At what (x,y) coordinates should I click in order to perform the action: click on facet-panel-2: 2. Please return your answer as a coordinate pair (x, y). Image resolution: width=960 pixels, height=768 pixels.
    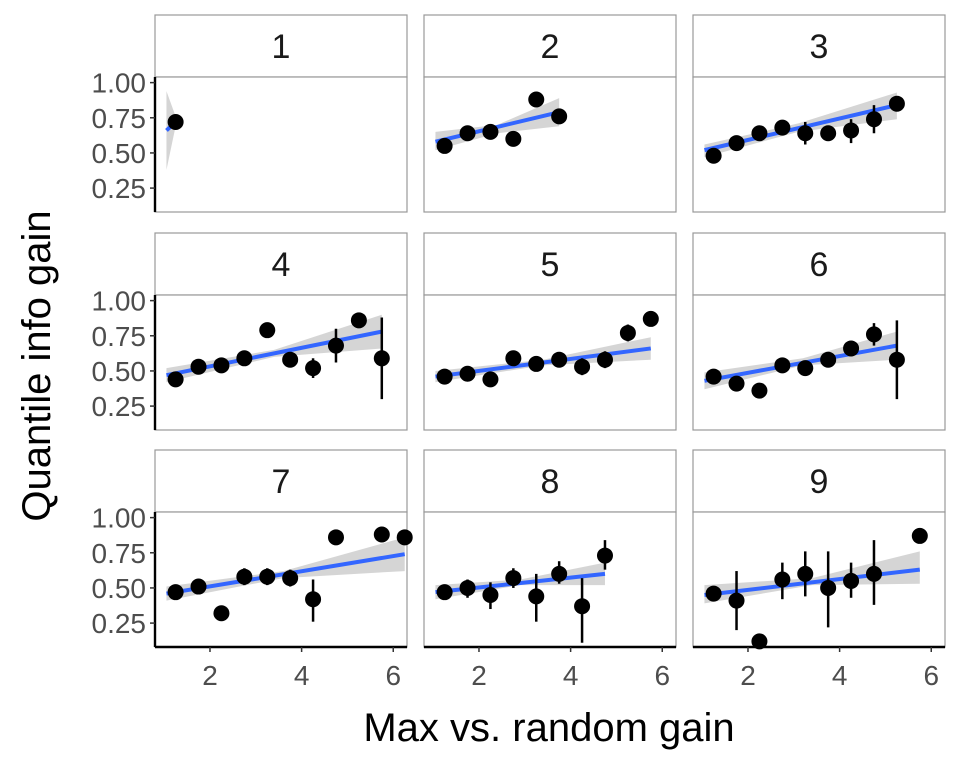
    Looking at the image, I should click on (550, 113).